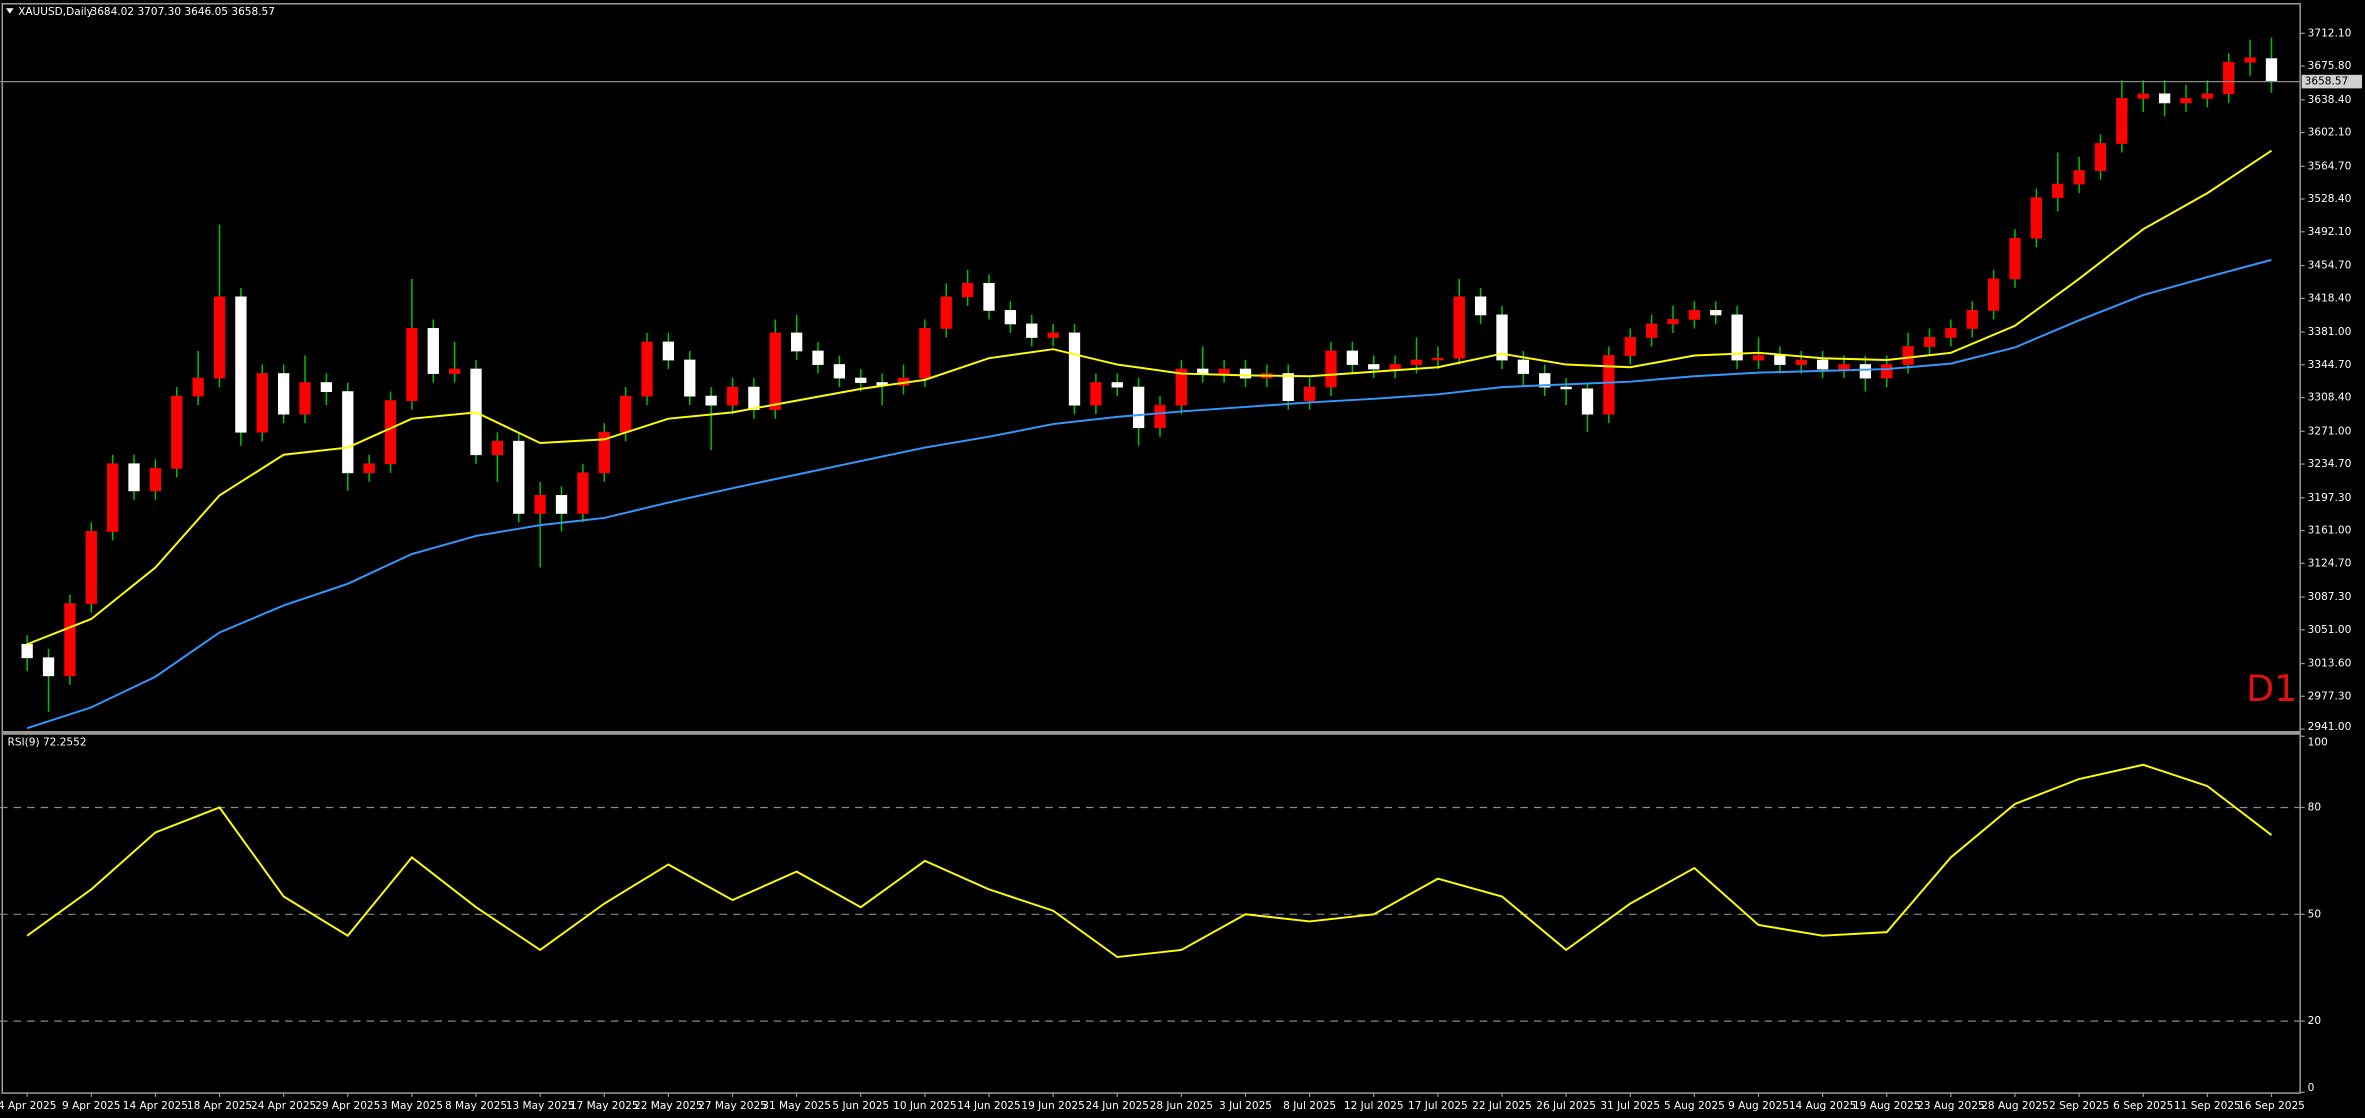  Describe the element at coordinates (1309, 1106) in the screenshot. I see `x-tick-label: 8 Jul 2025` at that location.